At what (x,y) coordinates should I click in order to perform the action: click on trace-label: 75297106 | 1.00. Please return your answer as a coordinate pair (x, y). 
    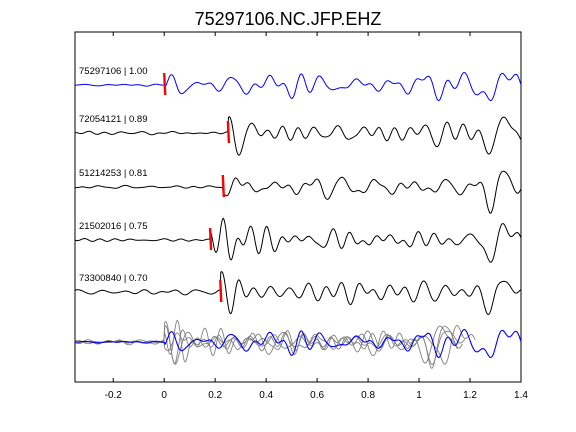
    Looking at the image, I should click on (113, 71).